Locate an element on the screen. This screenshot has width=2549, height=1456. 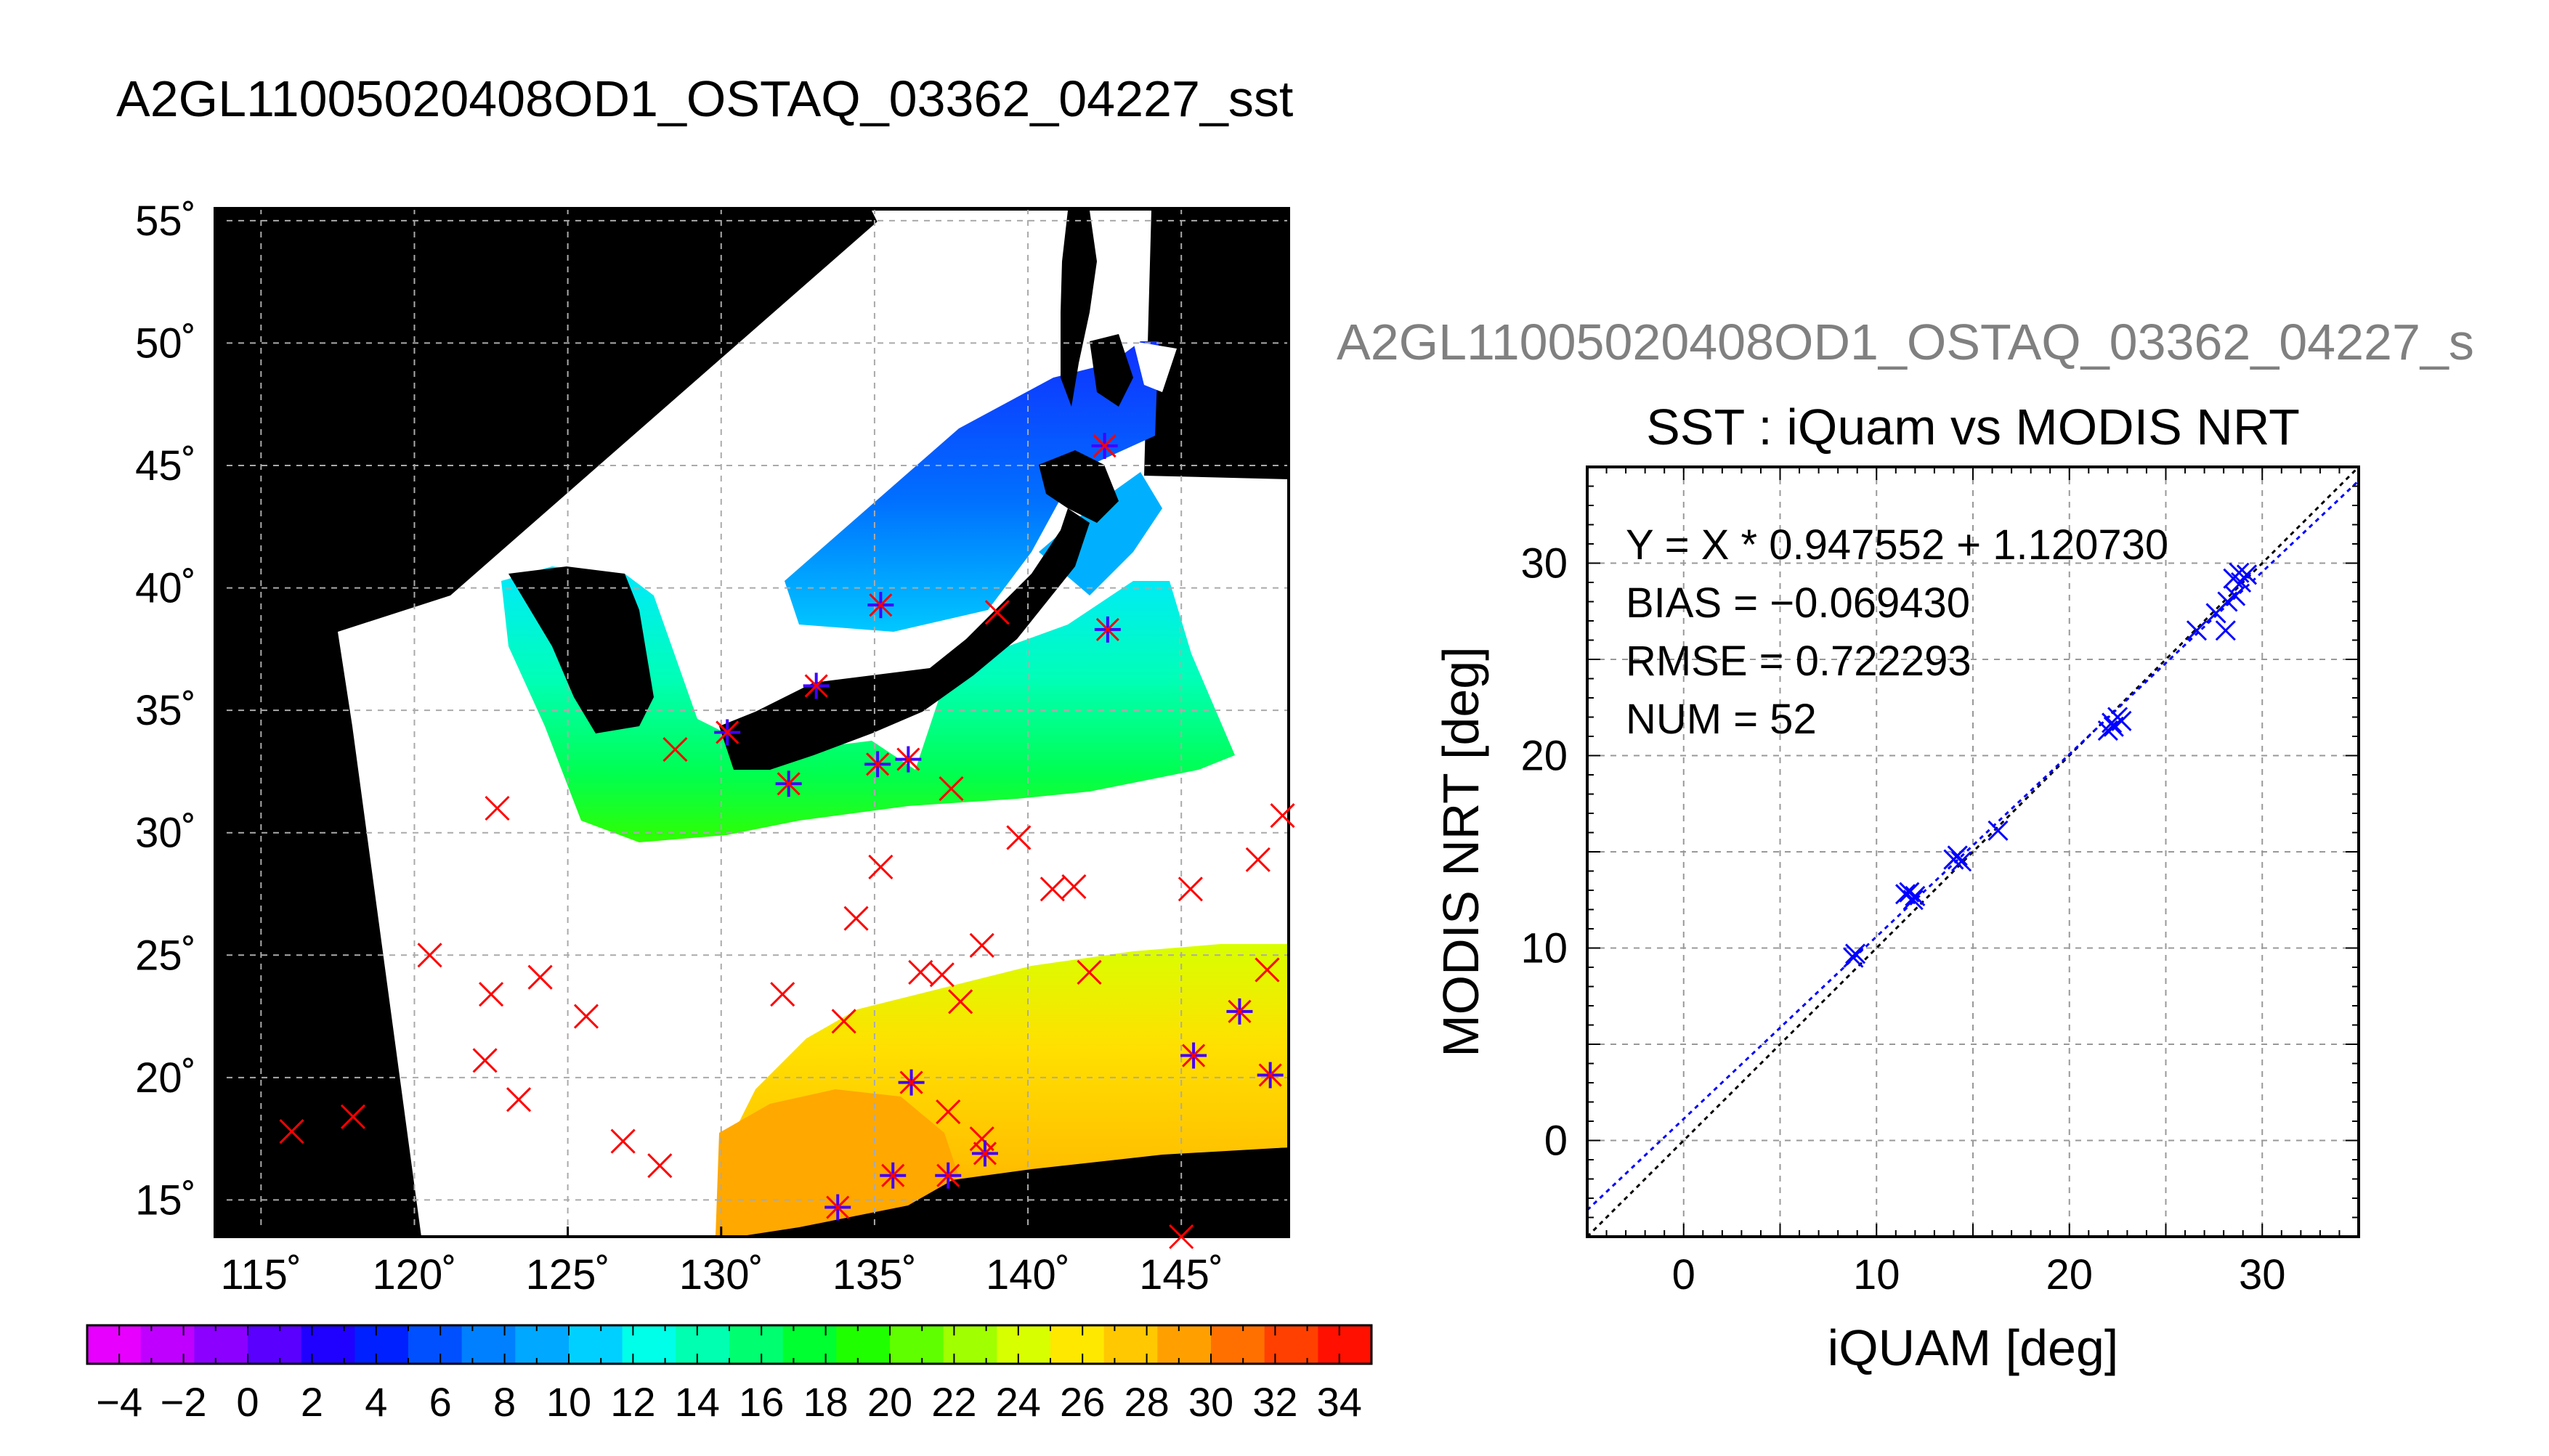
colorbar-tick-label: 14 is located at coordinates (698, 1402).